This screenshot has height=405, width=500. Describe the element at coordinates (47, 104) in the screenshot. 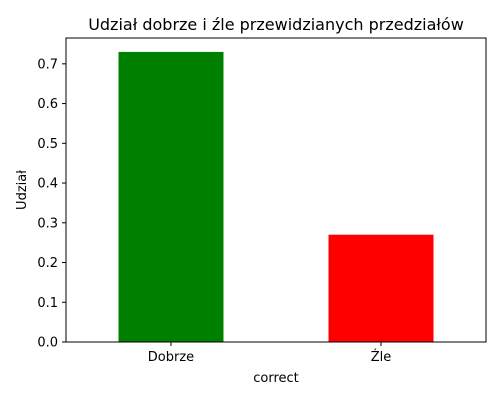

I see `y-tick-label: 0.6` at that location.